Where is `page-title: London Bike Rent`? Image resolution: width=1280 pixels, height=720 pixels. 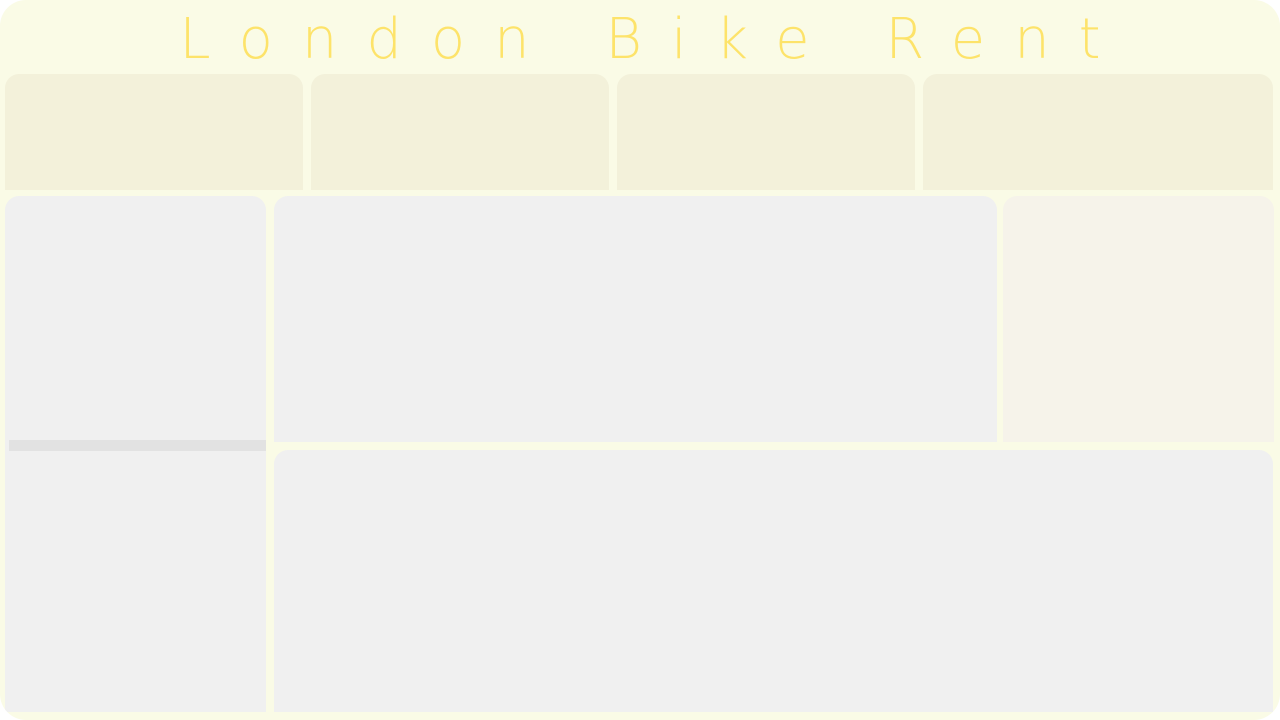
page-title: London Bike Rent is located at coordinates (654, 39).